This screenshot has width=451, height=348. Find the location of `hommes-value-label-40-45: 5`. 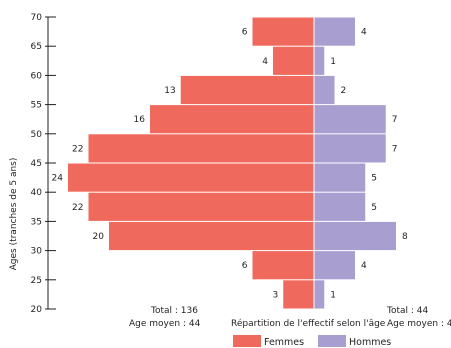

hommes-value-label-40-45: 5 is located at coordinates (374, 179).